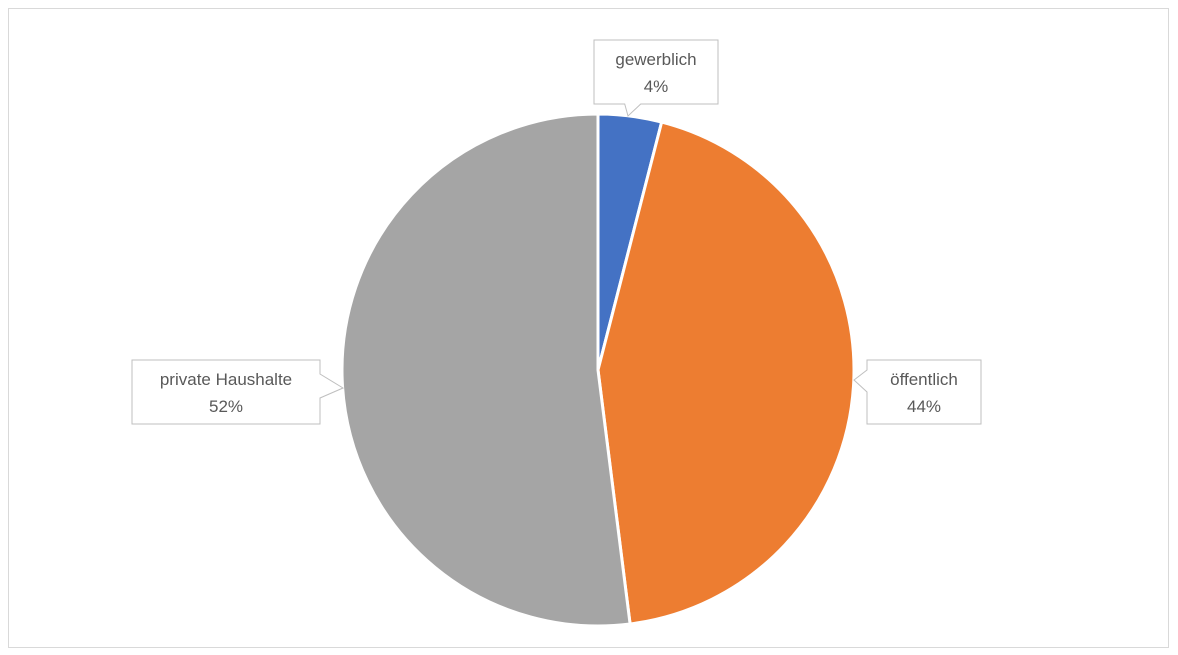  What do you see at coordinates (924, 379) in the screenshot?
I see `slice-category-label: öffentlich` at bounding box center [924, 379].